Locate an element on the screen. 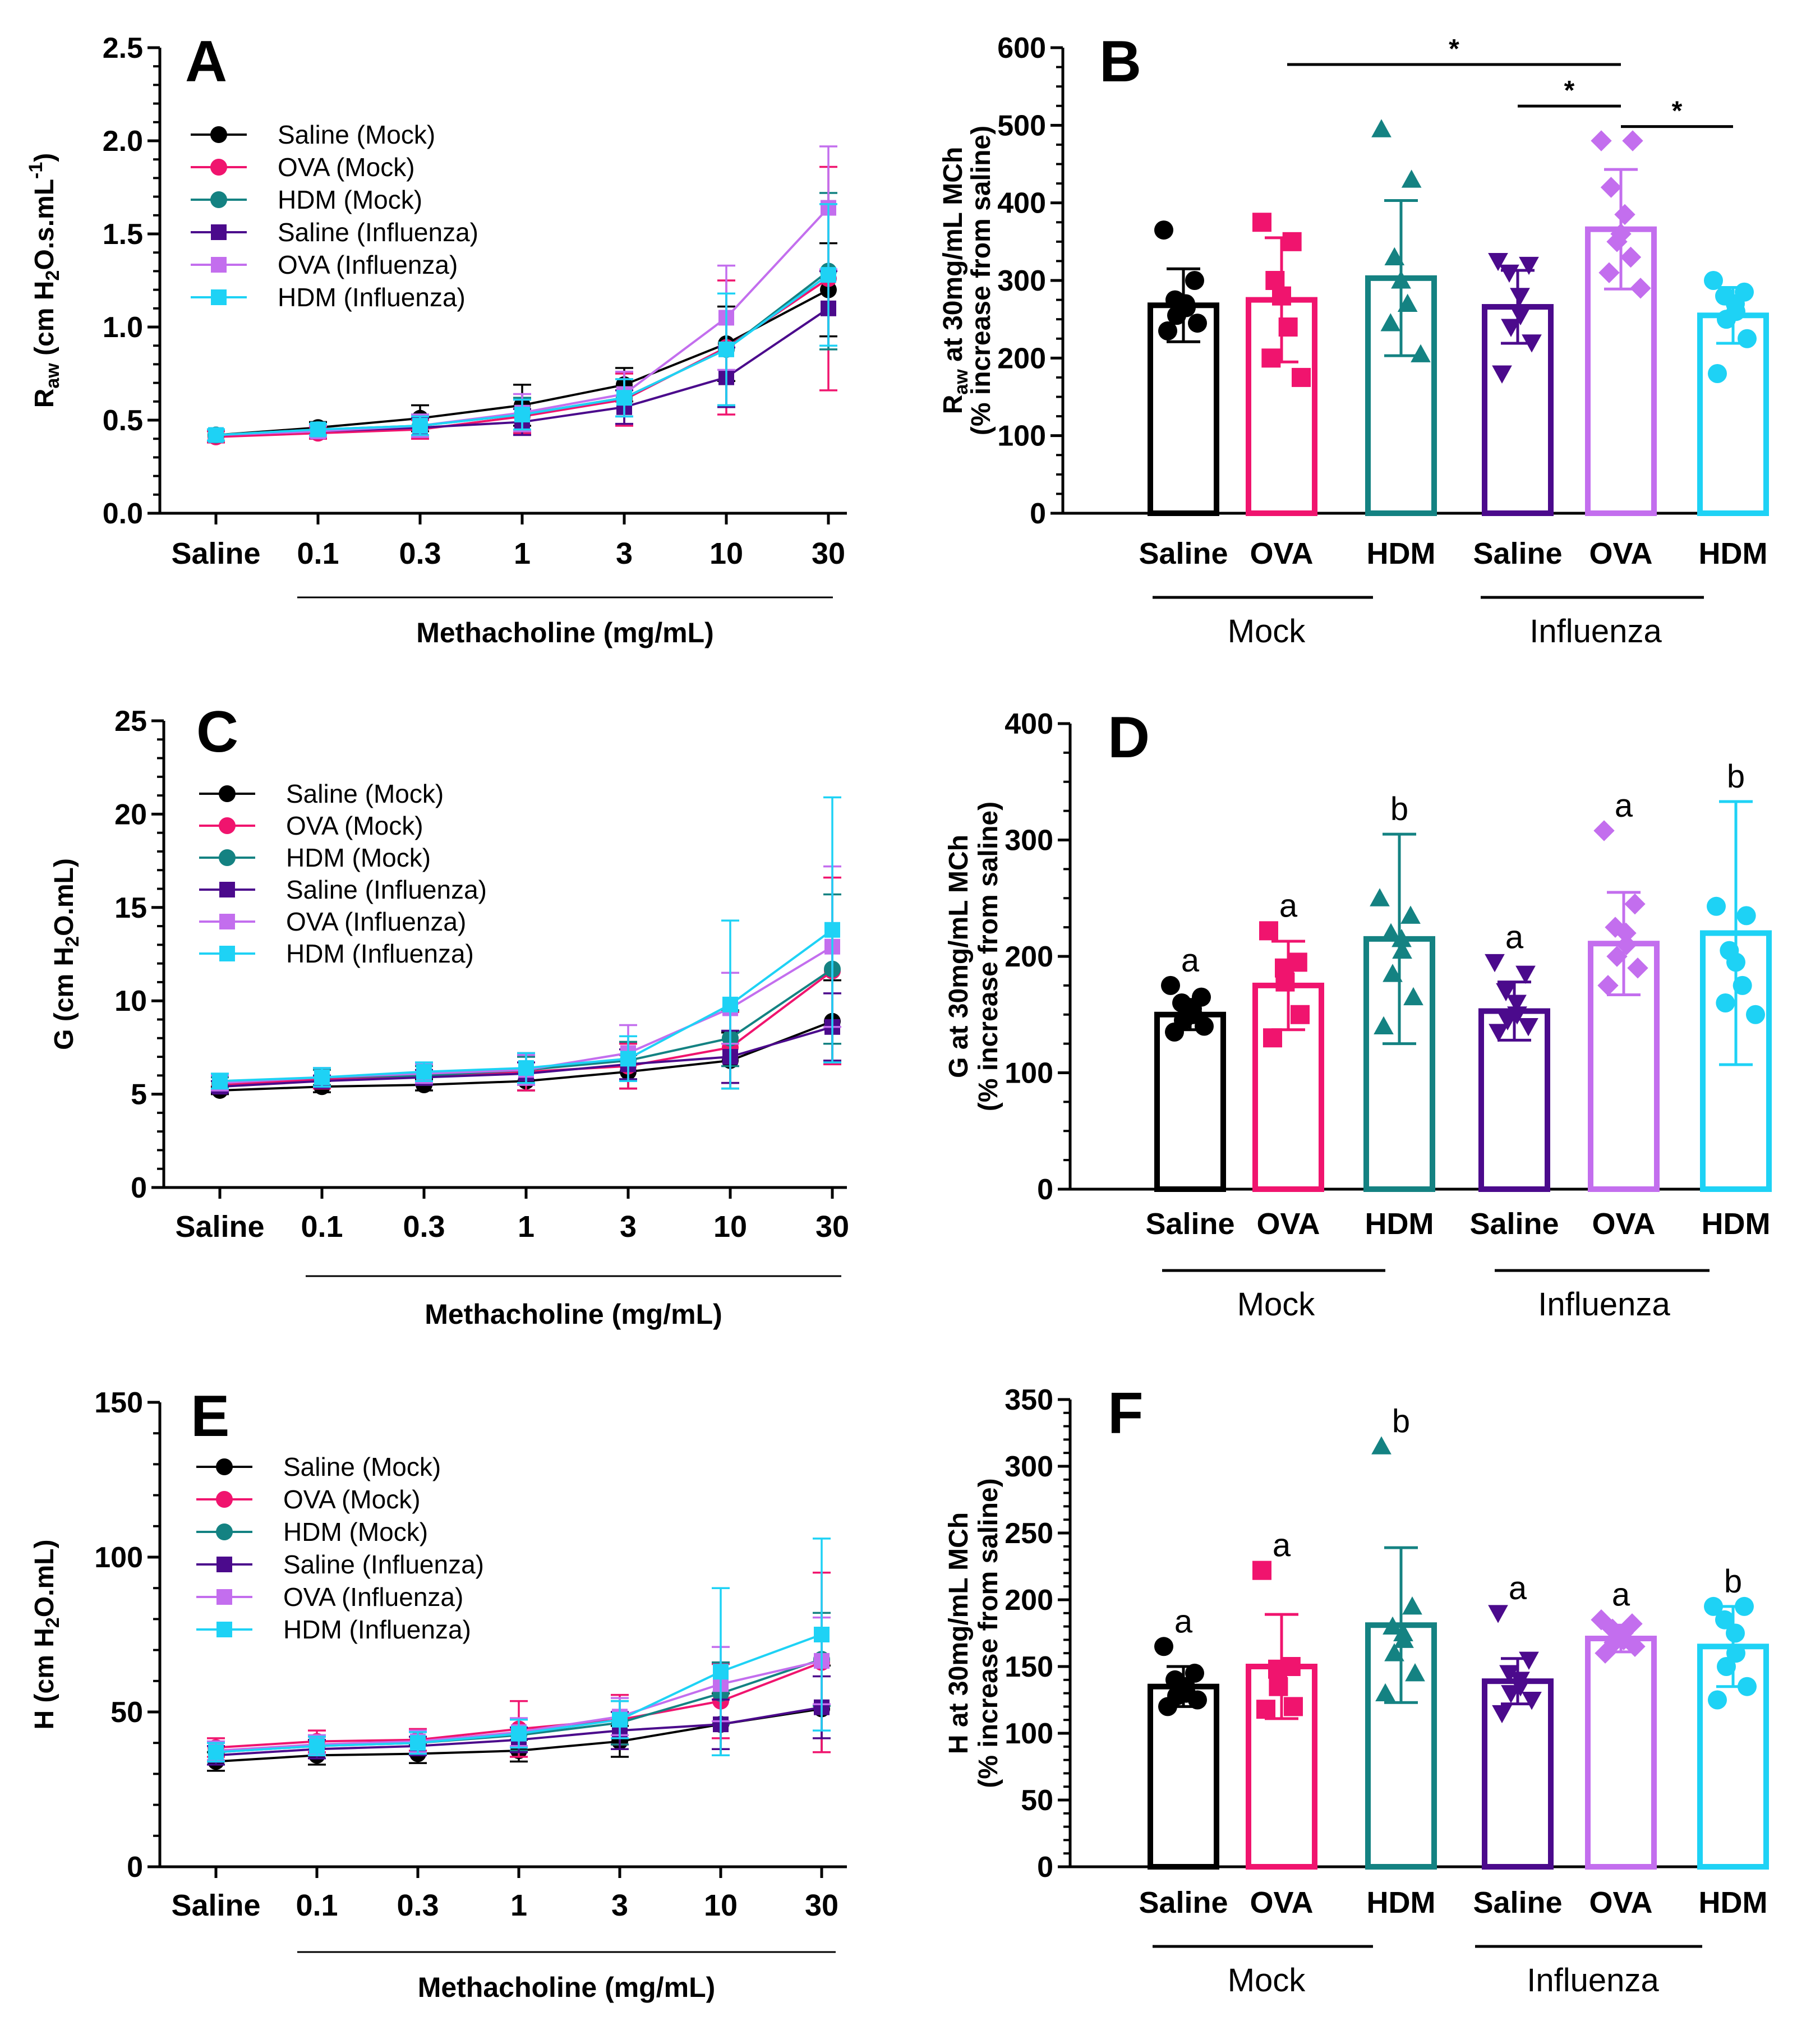 This screenshot has height=2030, width=1820. y-tick-label: 2.0 is located at coordinates (123, 141).